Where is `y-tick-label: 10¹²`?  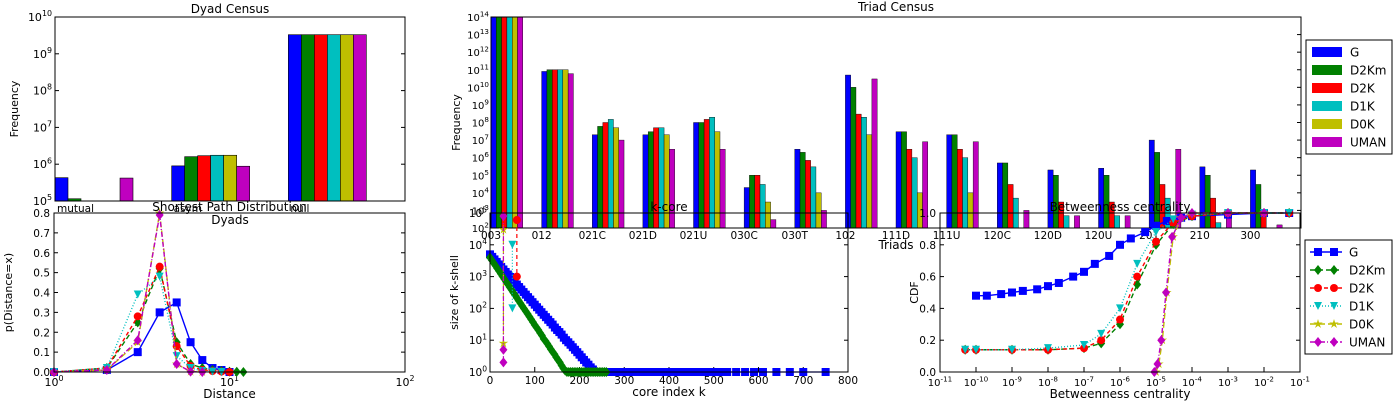
y-tick-label: 10¹² is located at coordinates (478, 52).